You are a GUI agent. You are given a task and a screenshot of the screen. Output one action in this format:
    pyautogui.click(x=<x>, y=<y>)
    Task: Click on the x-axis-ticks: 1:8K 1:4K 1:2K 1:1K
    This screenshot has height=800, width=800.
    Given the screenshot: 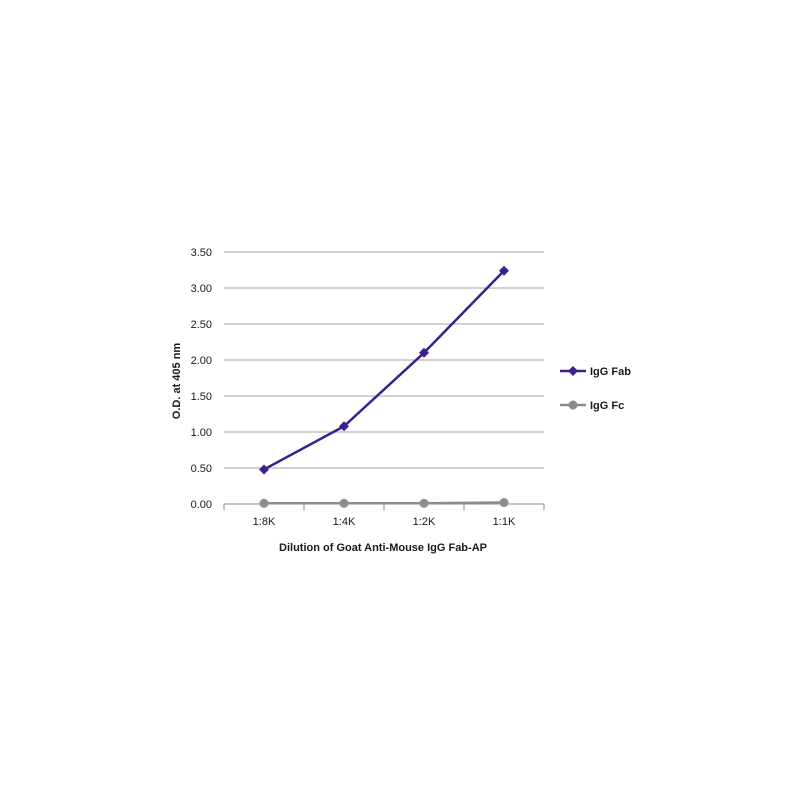 What is the action you would take?
    pyautogui.click(x=384, y=522)
    